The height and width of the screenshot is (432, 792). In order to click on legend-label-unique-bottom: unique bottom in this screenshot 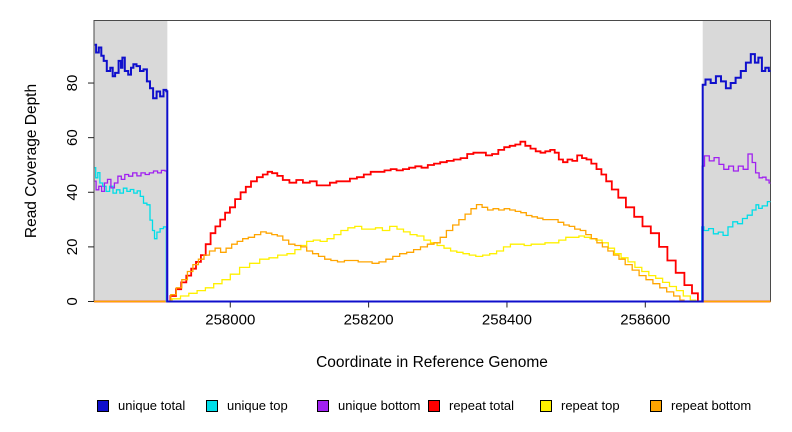, I will do `click(379, 405)`.